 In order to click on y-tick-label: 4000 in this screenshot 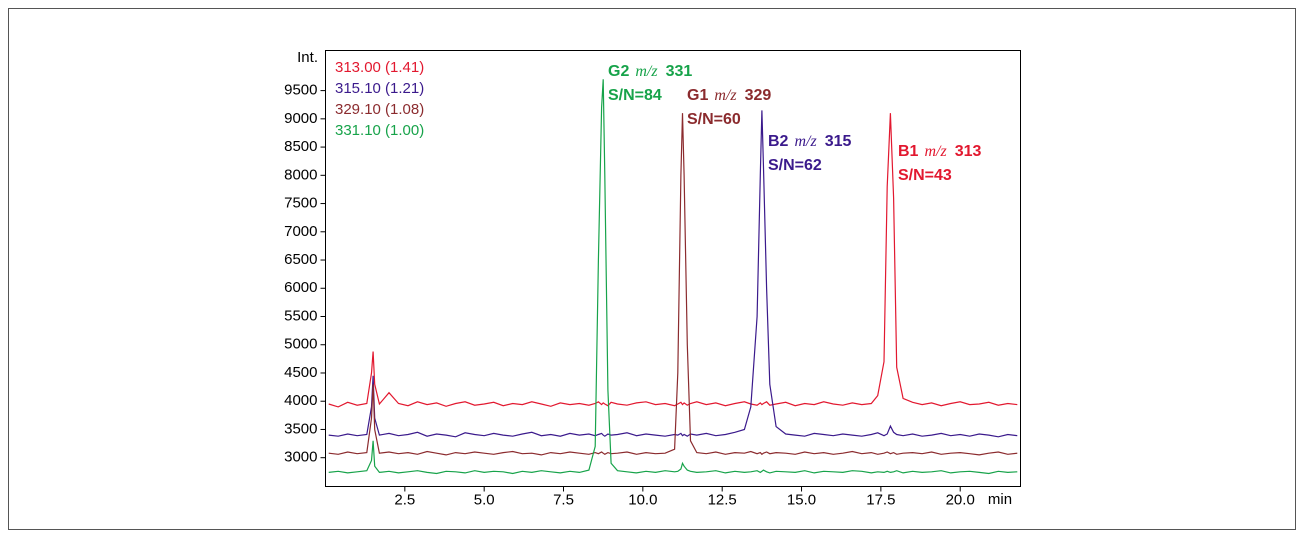, I will do `click(300, 400)`.